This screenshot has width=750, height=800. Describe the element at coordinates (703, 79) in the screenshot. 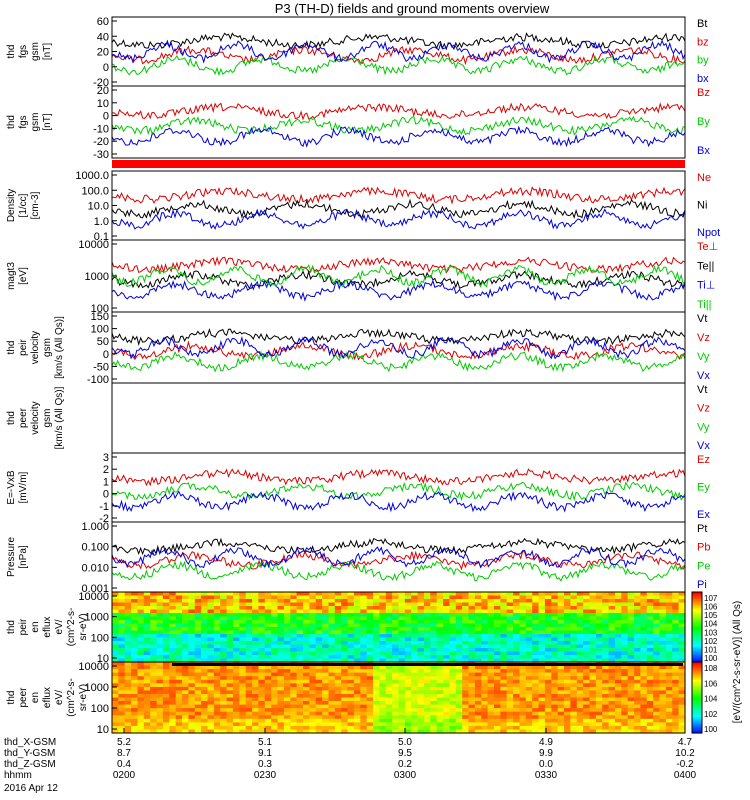

I see `legend-bx: bx` at that location.